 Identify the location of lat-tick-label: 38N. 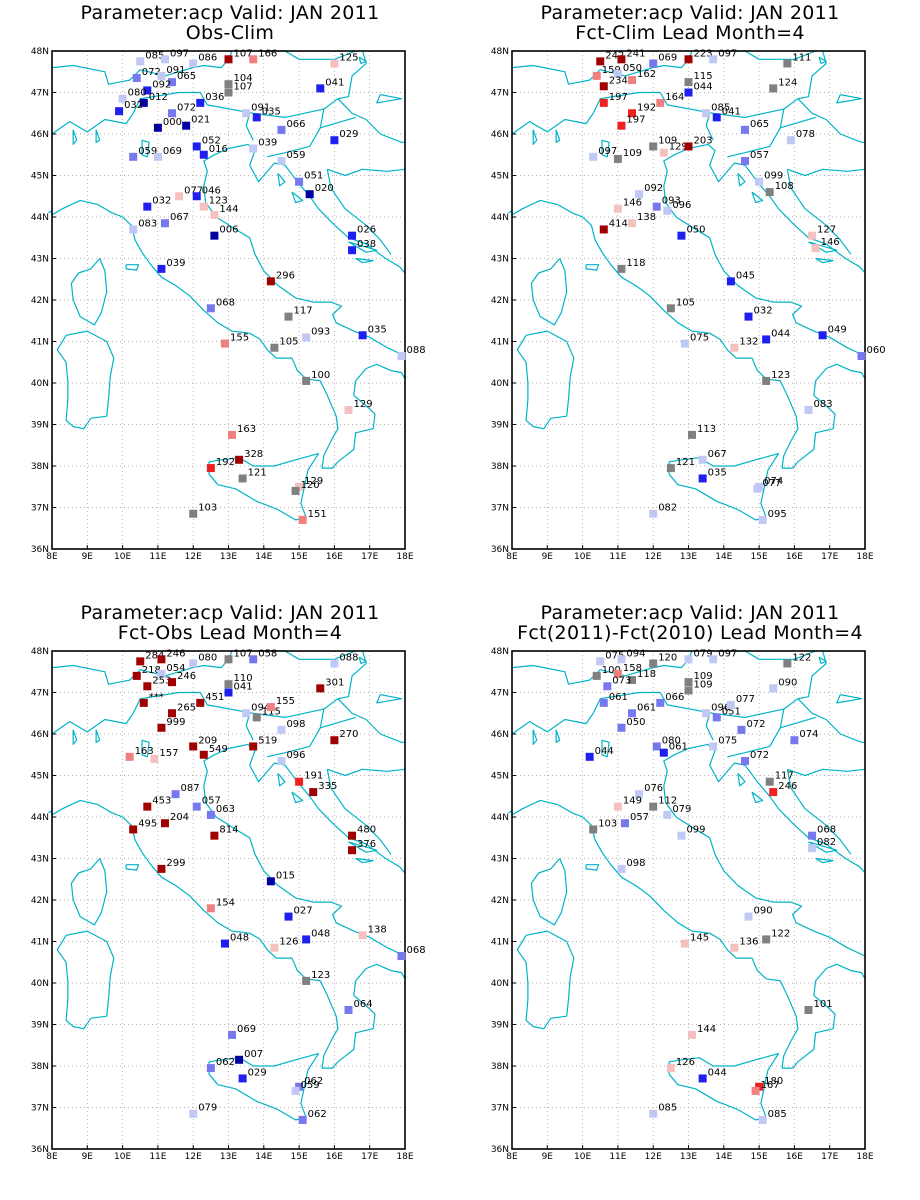
(500, 1067).